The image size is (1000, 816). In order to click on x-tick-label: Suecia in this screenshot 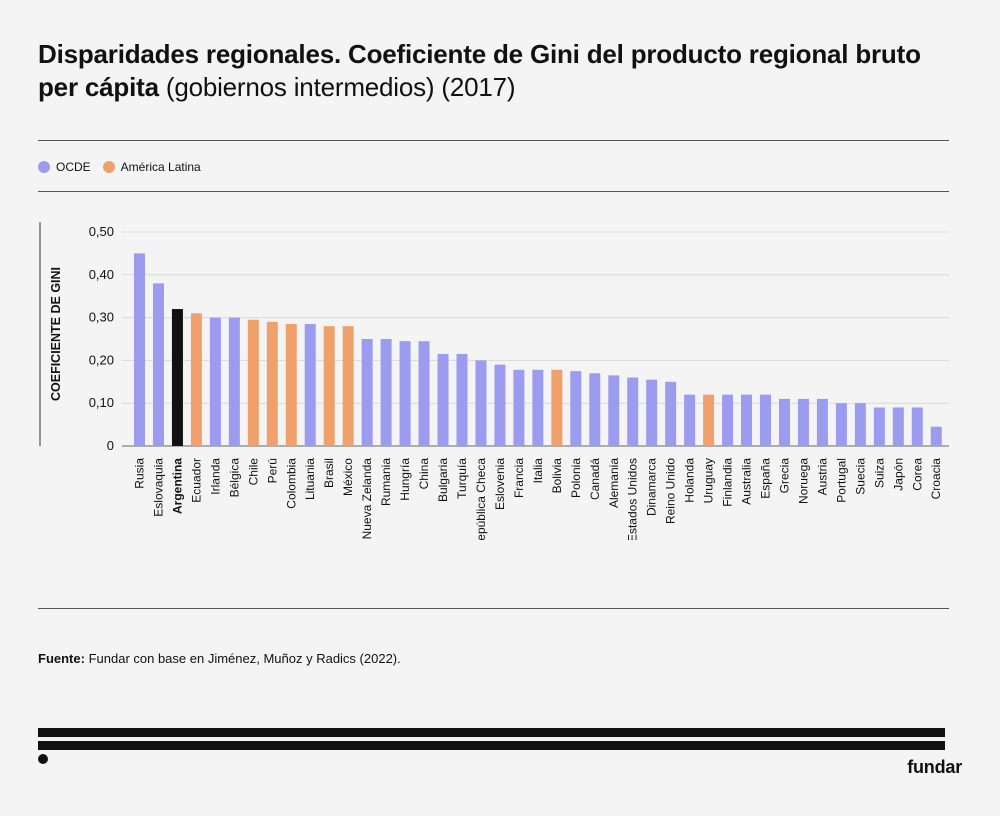, I will do `click(860, 476)`.